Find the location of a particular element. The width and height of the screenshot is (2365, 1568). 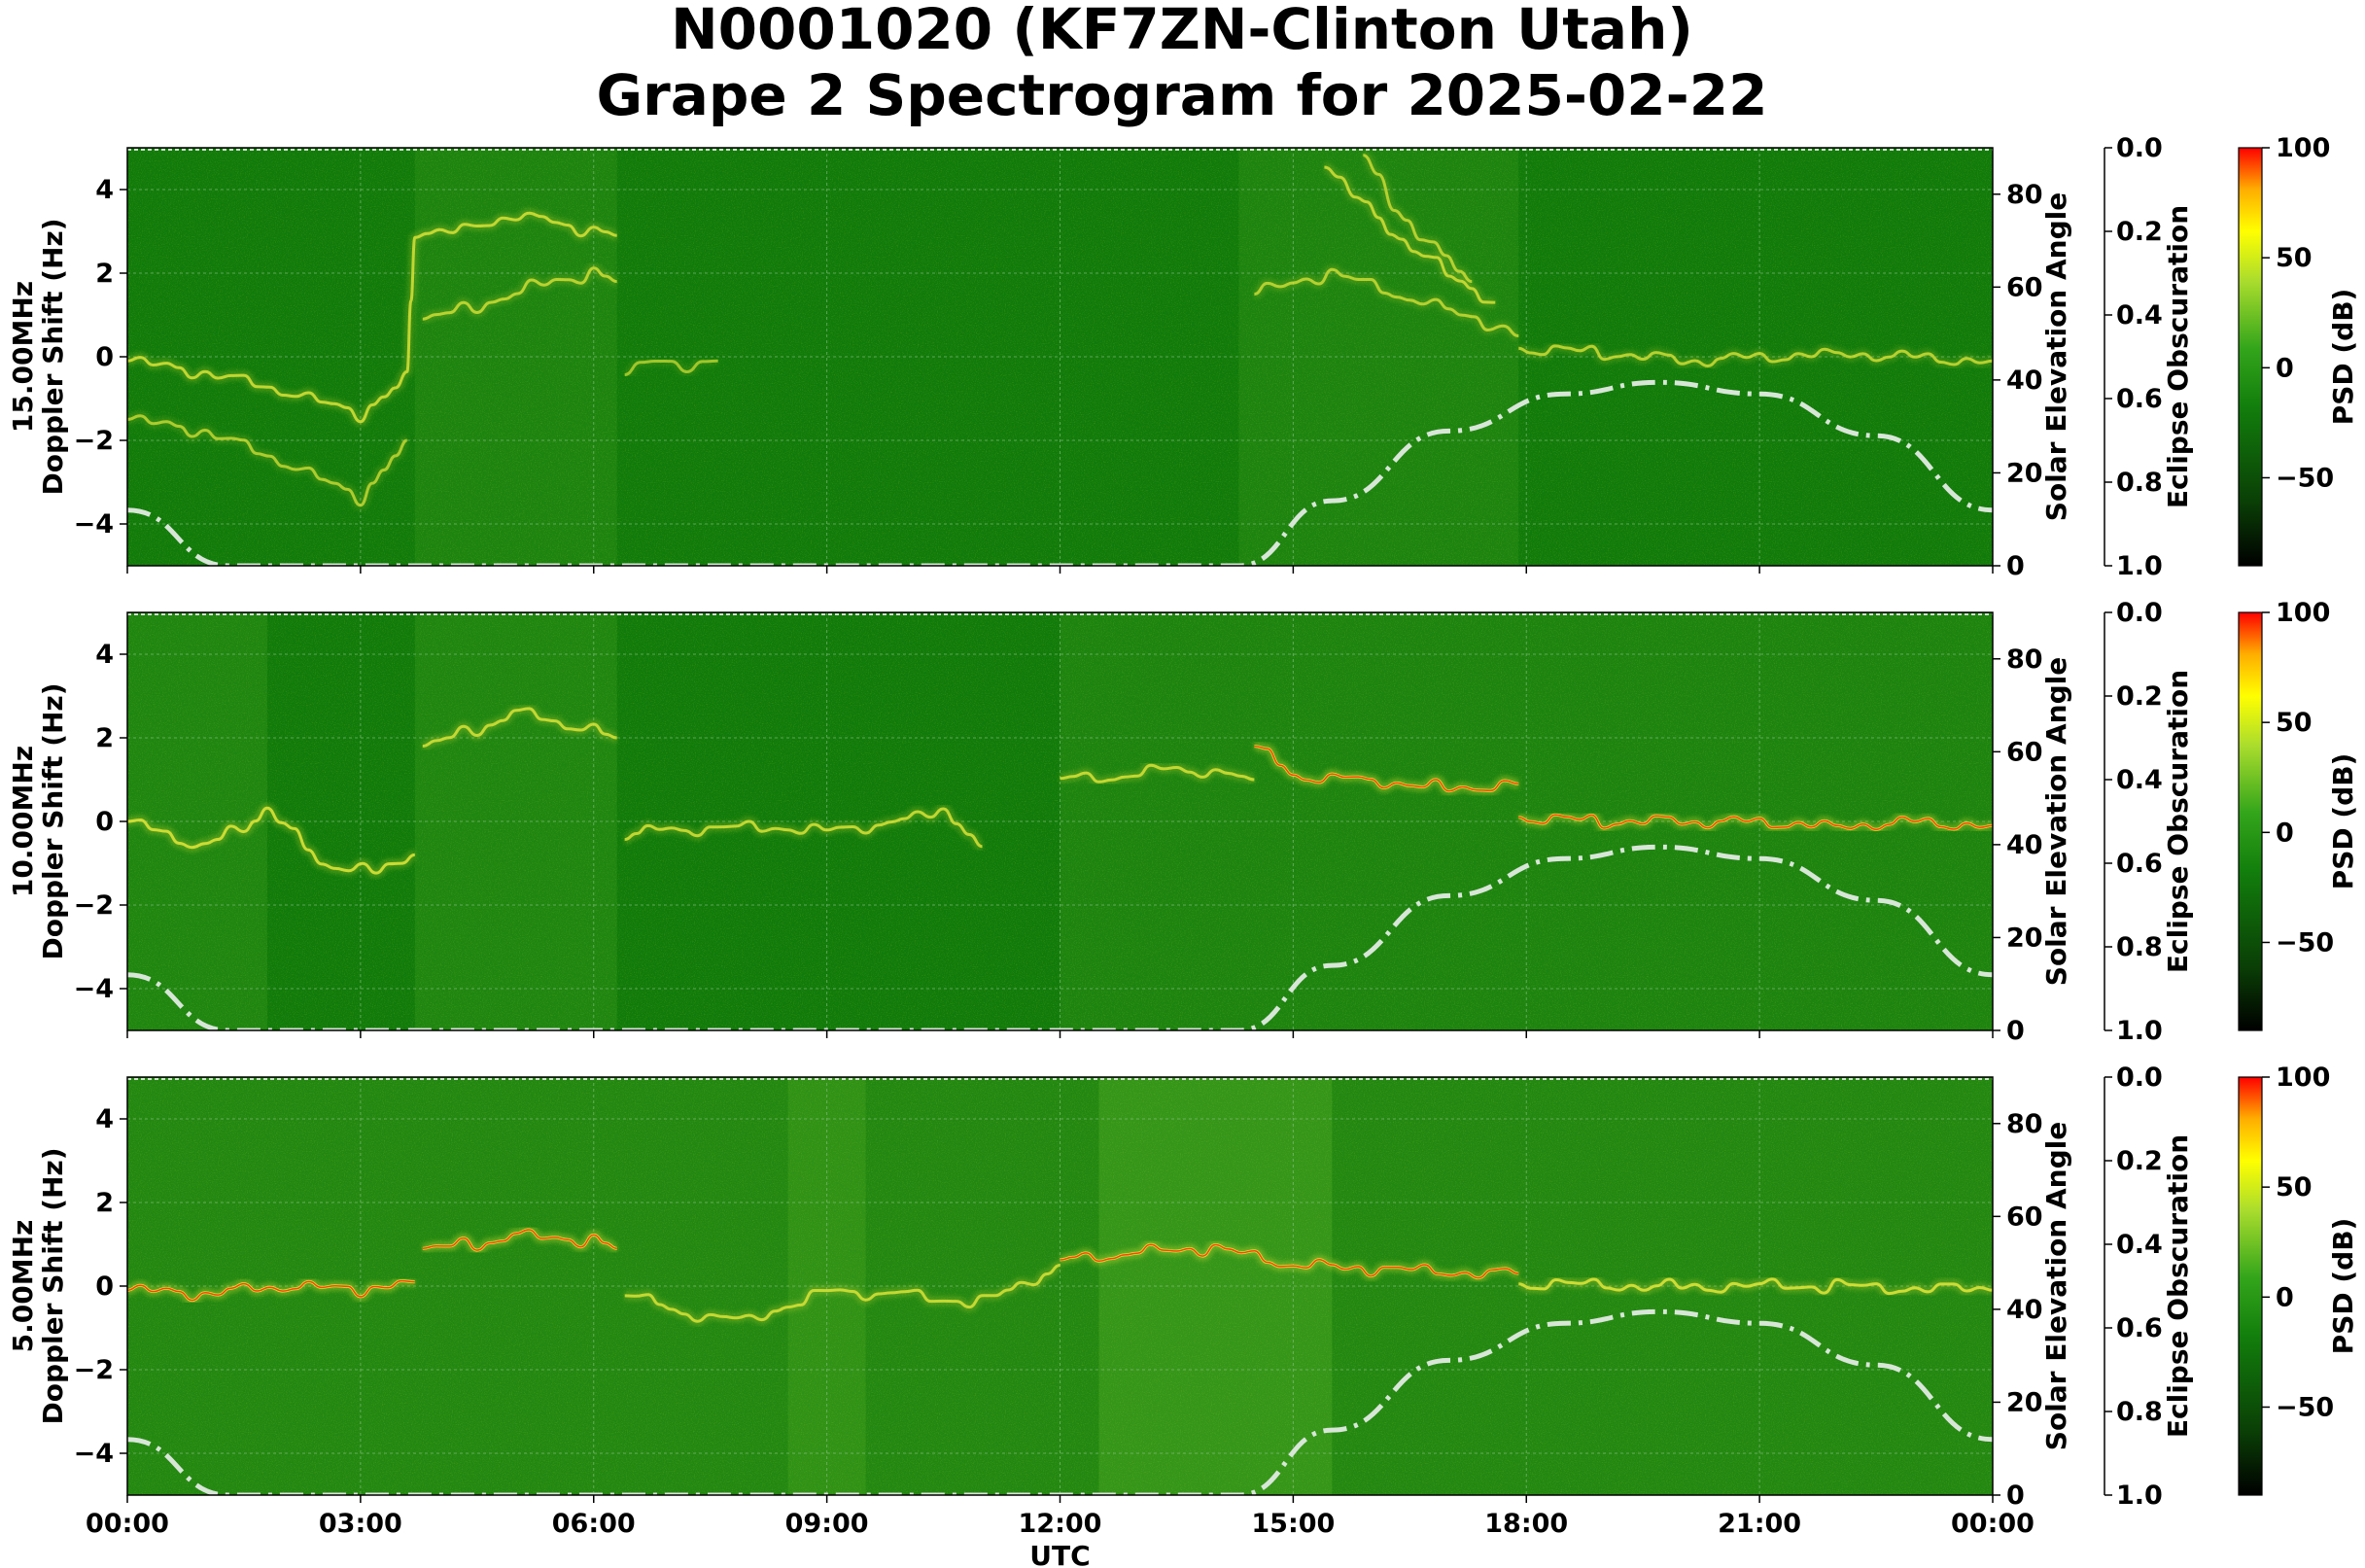

doppler-trace-small is located at coordinates (671, 367).